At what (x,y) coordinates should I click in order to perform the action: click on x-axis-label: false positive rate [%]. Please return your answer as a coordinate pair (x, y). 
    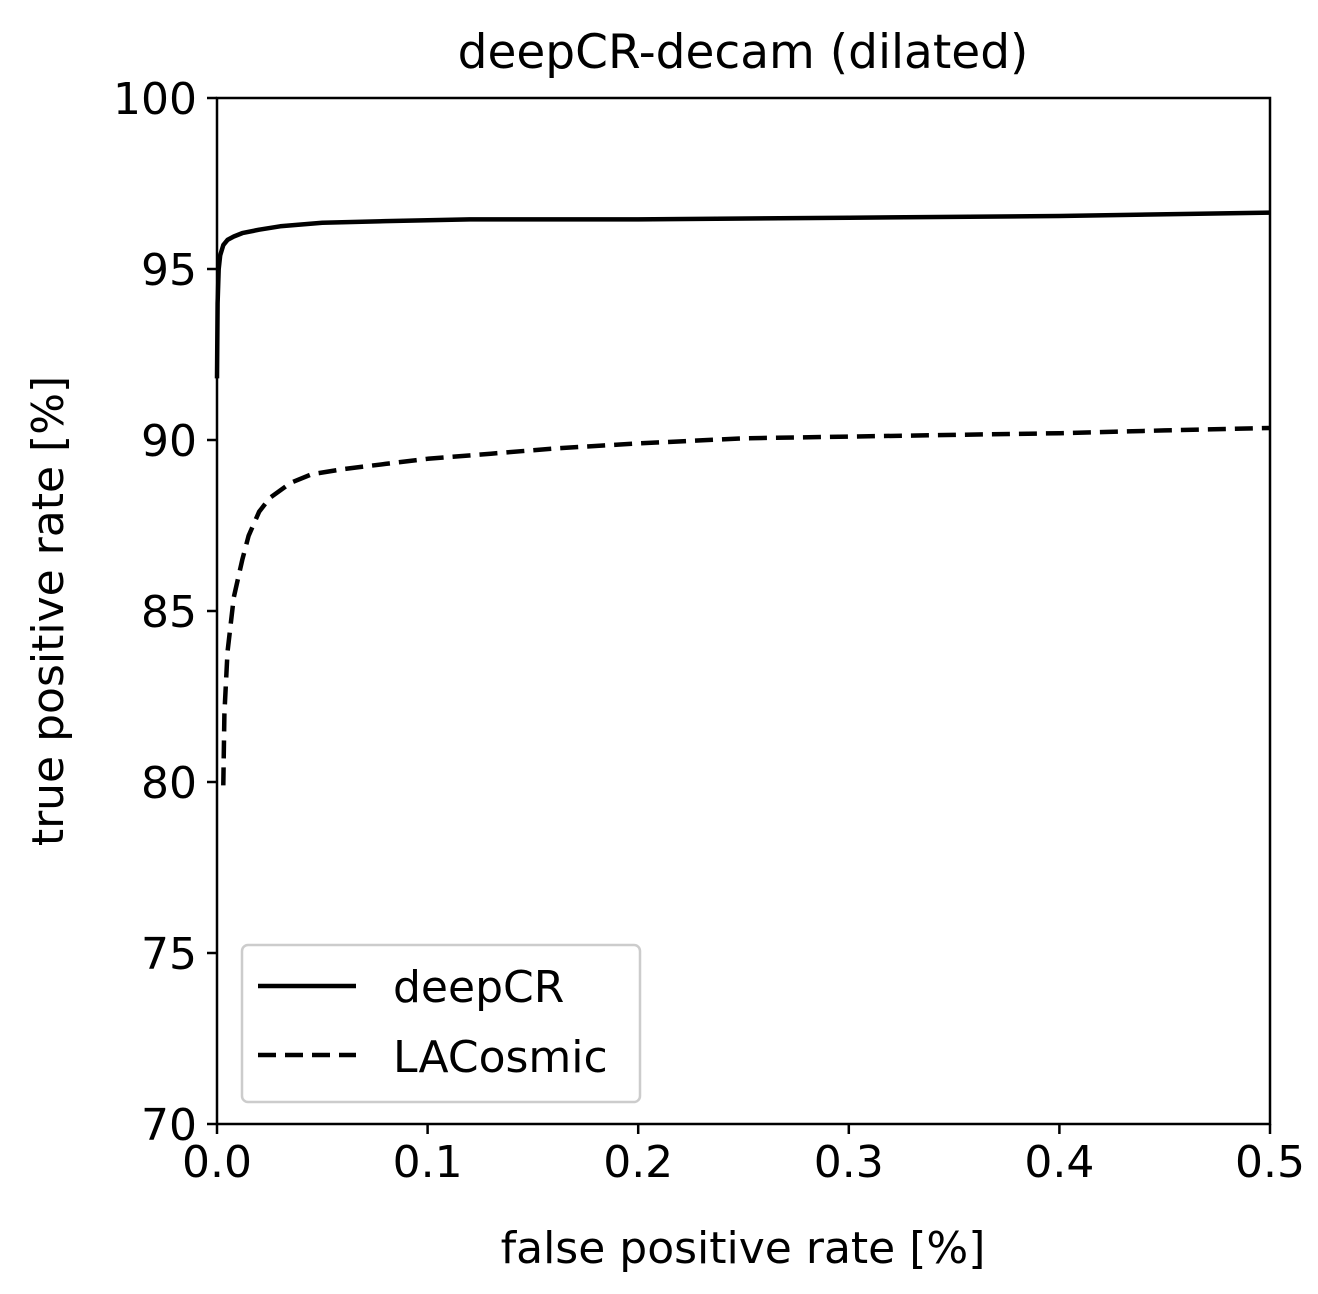
    Looking at the image, I should click on (743, 1248).